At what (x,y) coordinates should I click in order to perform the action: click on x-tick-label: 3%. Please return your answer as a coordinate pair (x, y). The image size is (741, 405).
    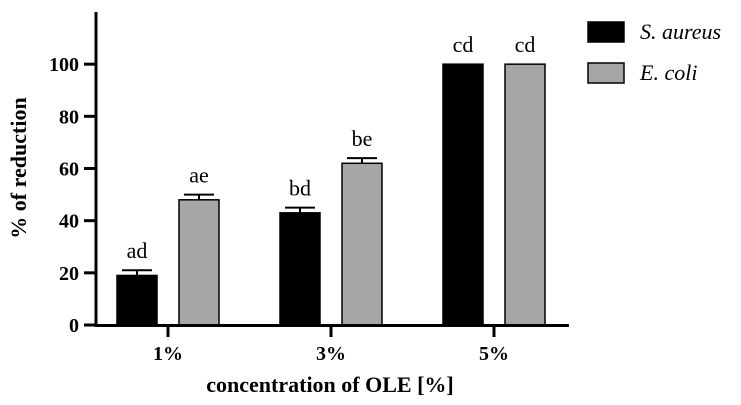
    Looking at the image, I should click on (331, 354).